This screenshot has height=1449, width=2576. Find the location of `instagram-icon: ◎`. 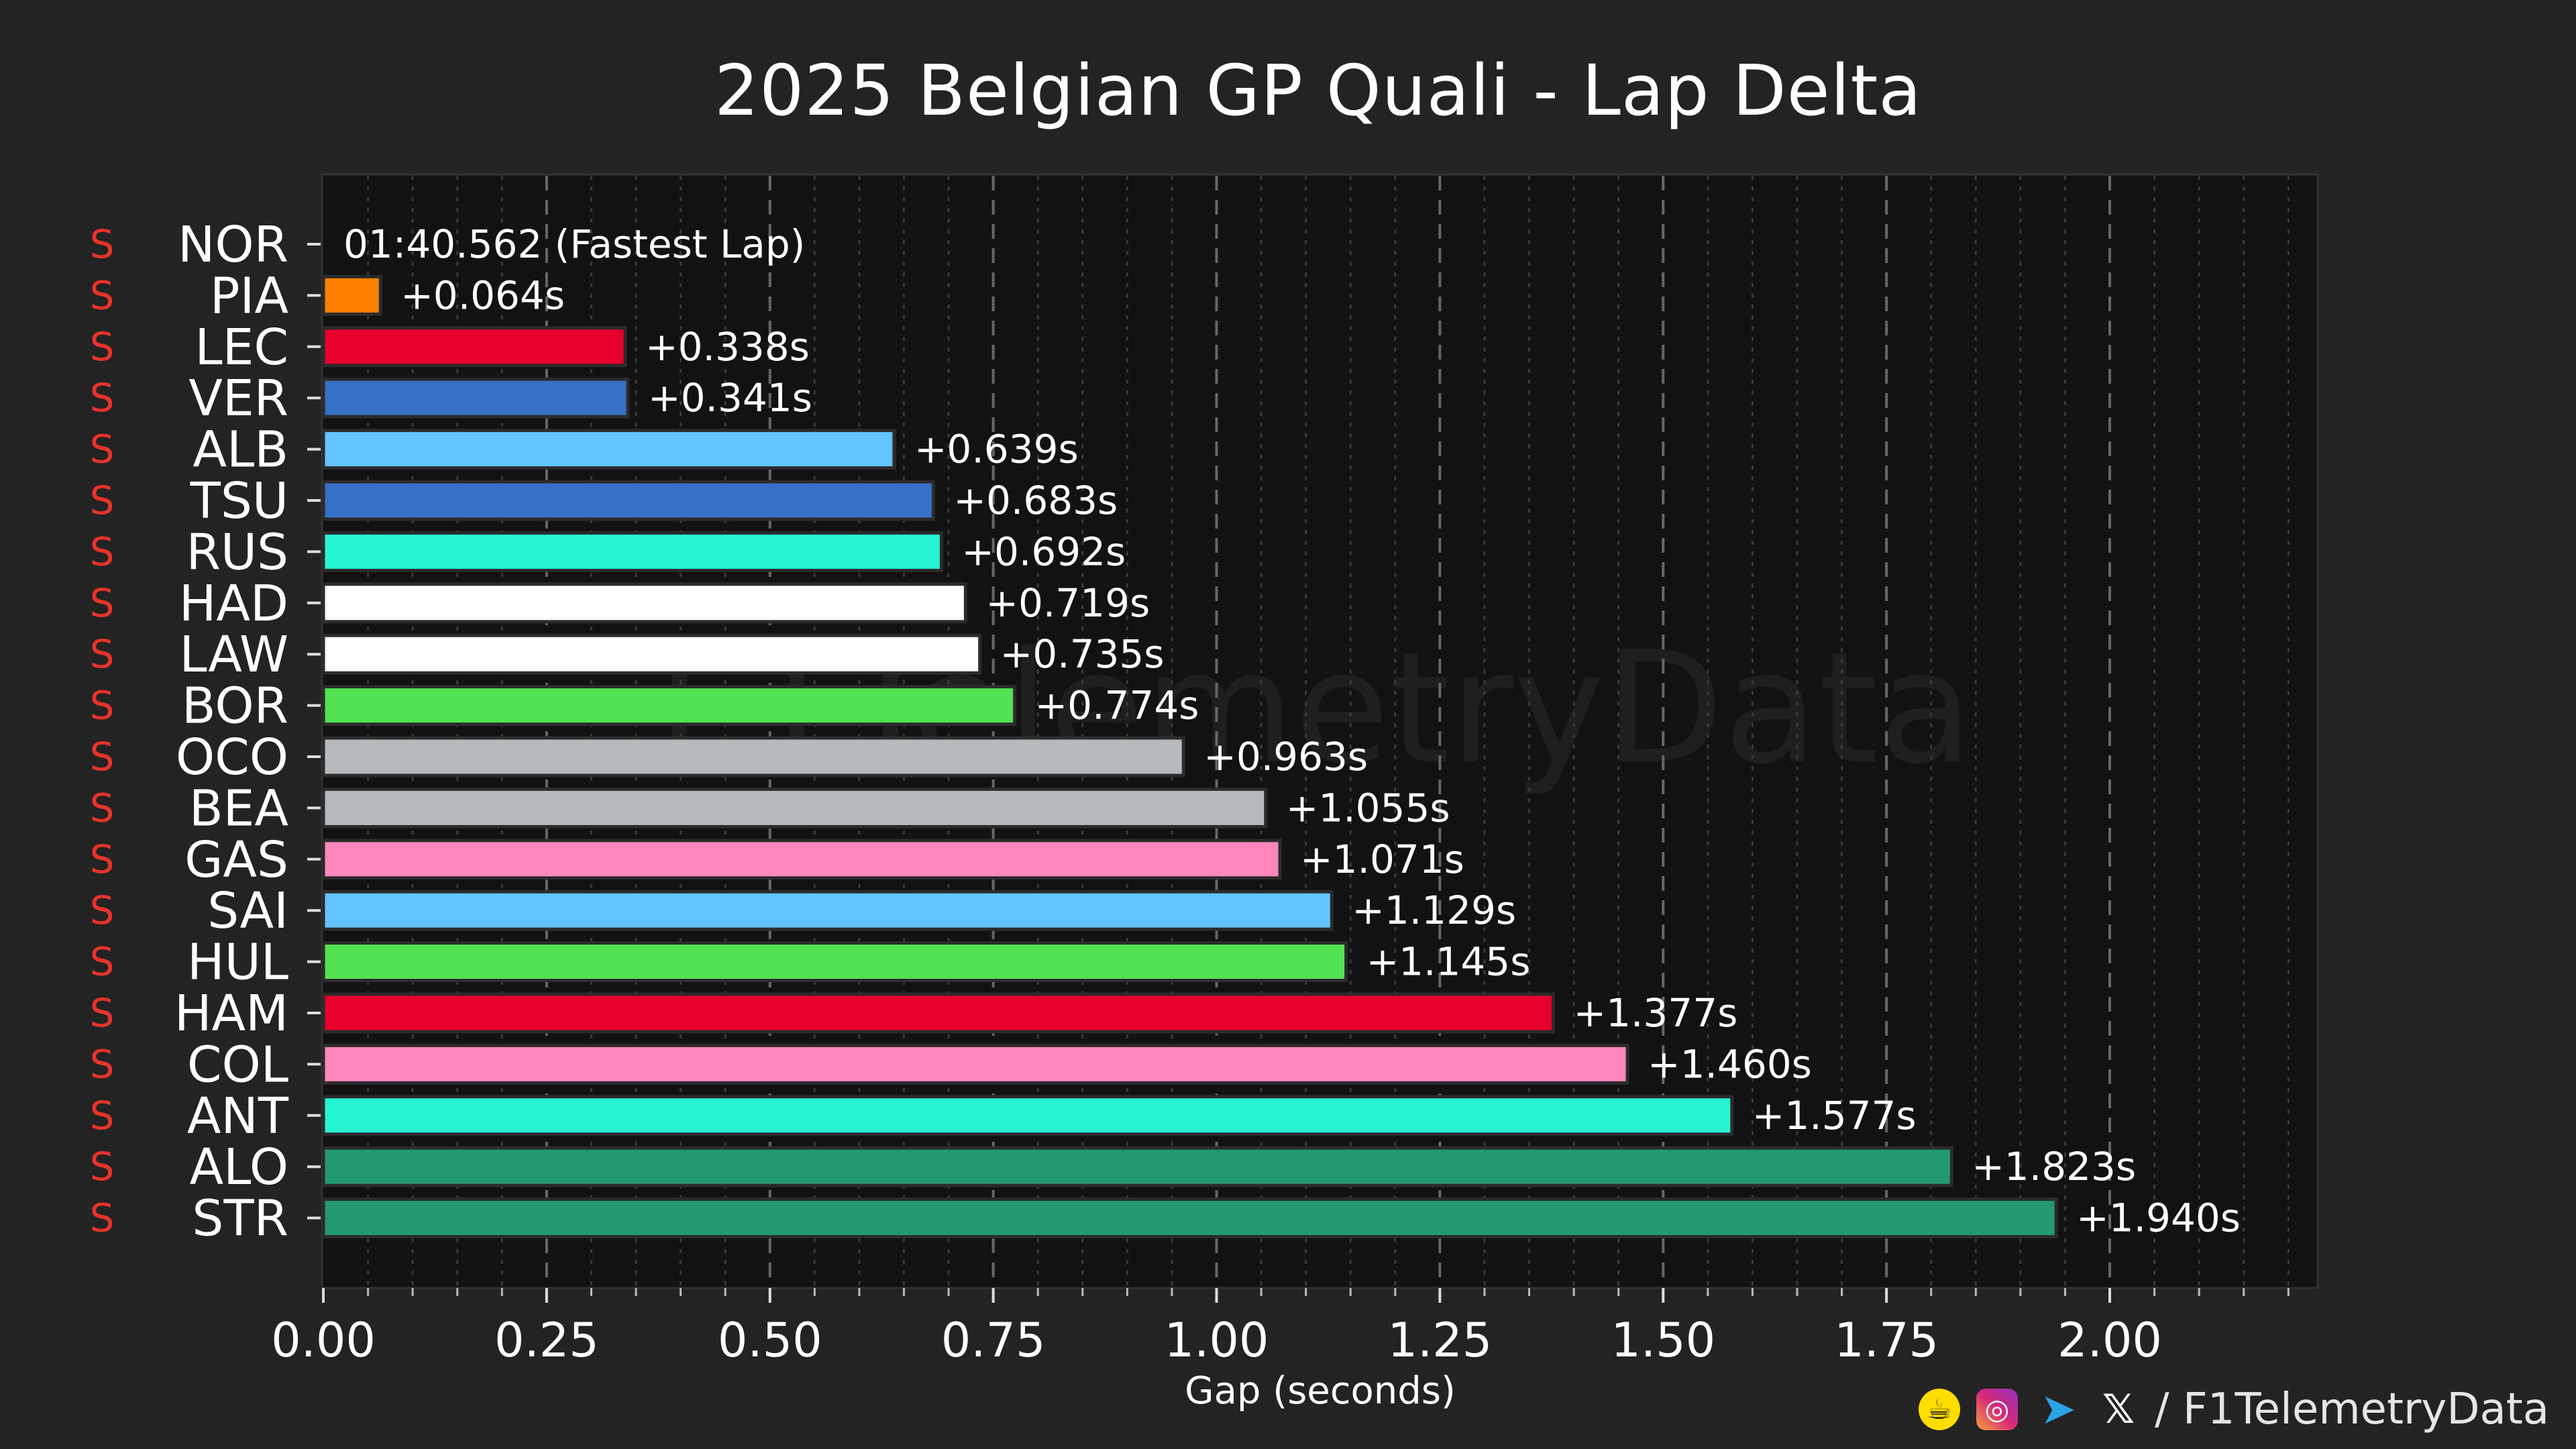

instagram-icon: ◎ is located at coordinates (1997, 1409).